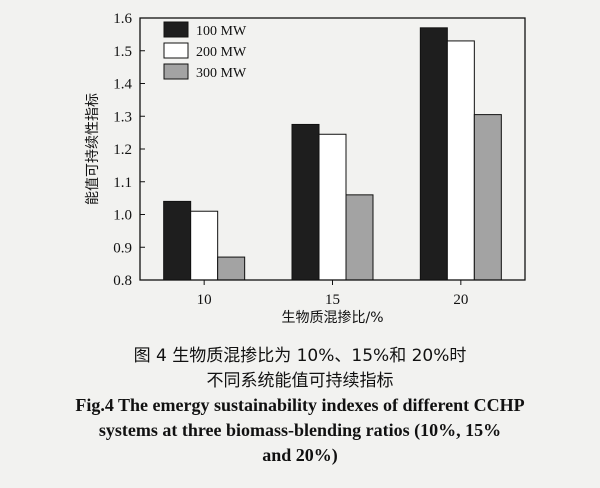 The width and height of the screenshot is (600, 488). Describe the element at coordinates (92, 149) in the screenshot. I see `y-axis-title: 能值可持续性指标` at that location.